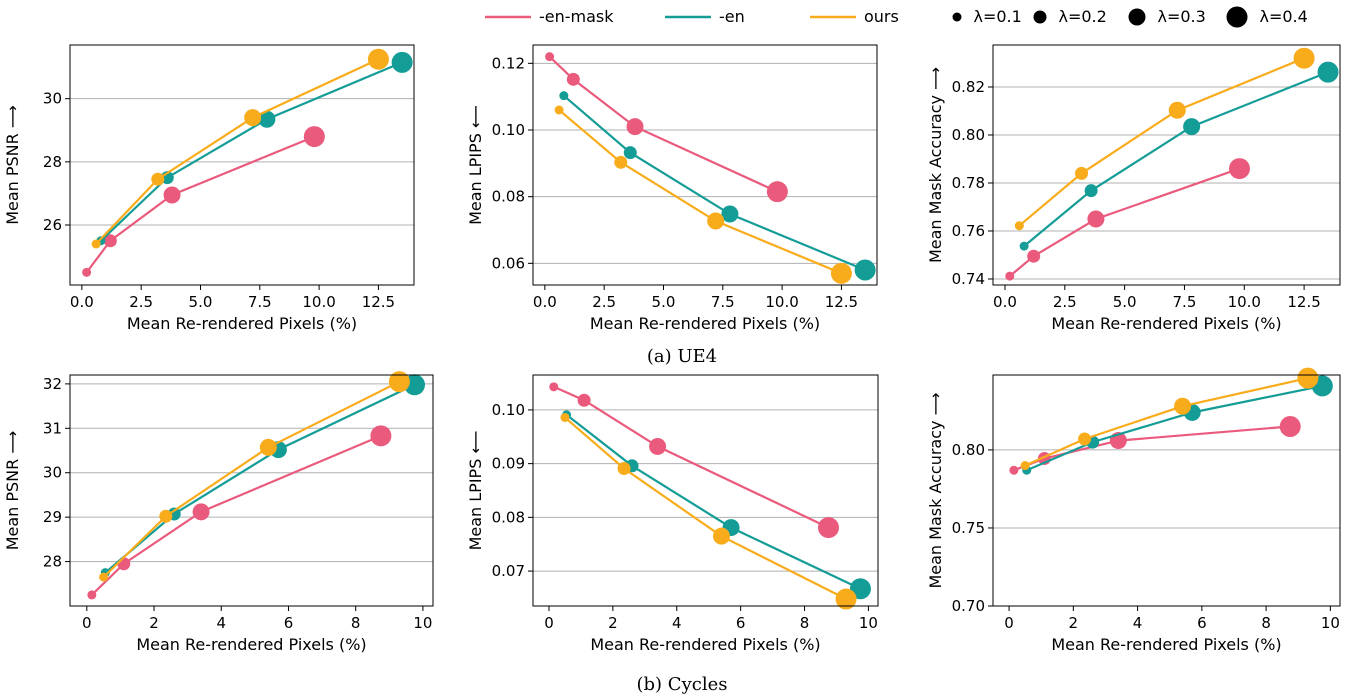 This screenshot has width=1364, height=696. Describe the element at coordinates (682, 356) in the screenshot. I see `caption-top: (a) UE4` at that location.